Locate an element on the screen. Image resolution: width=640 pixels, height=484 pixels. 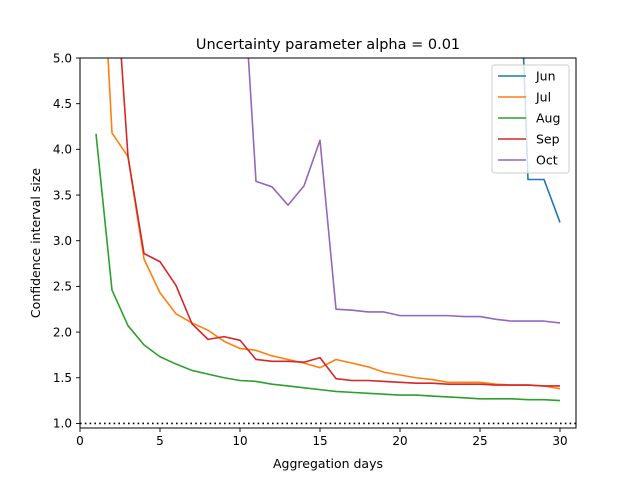
x-tick-label: 5 is located at coordinates (160, 441).